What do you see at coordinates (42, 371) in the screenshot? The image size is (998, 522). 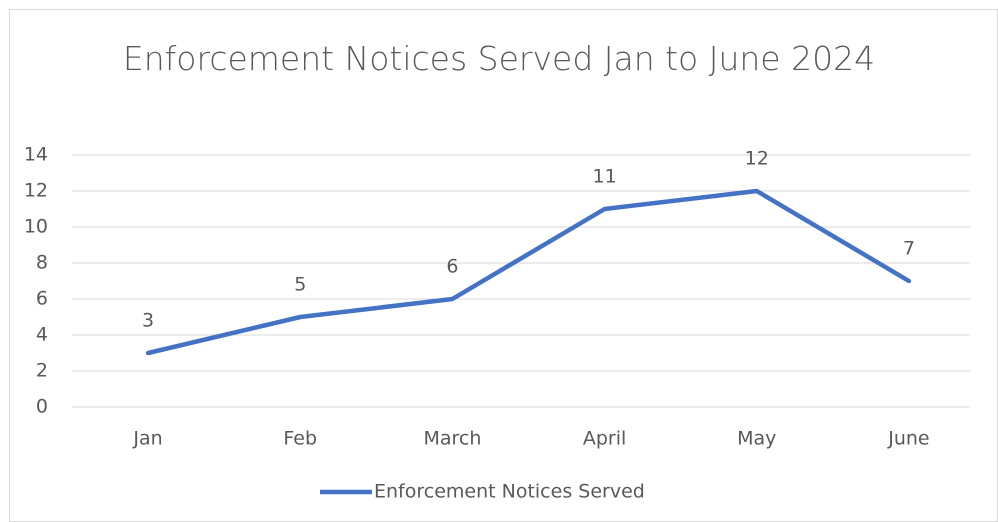 I see `y-tick-label: 2` at bounding box center [42, 371].